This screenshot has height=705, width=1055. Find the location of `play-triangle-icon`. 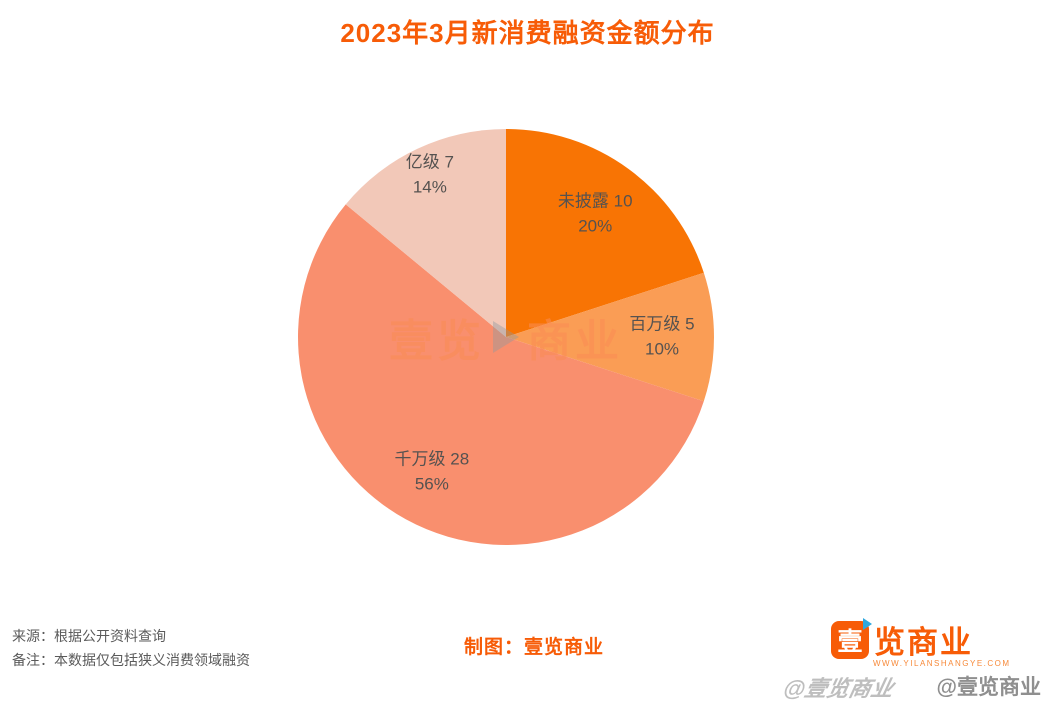

play-triangle-icon is located at coordinates (506, 337).